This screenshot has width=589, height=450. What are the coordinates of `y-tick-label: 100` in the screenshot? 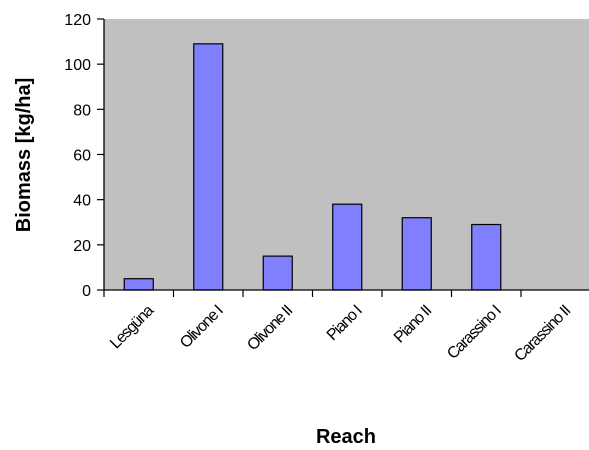 It's located at (77, 65).